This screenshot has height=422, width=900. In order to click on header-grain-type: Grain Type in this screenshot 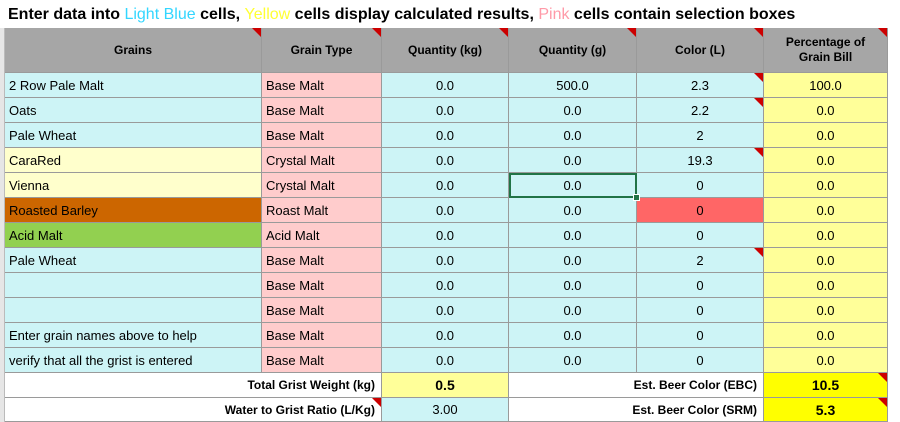, I will do `click(322, 50)`.